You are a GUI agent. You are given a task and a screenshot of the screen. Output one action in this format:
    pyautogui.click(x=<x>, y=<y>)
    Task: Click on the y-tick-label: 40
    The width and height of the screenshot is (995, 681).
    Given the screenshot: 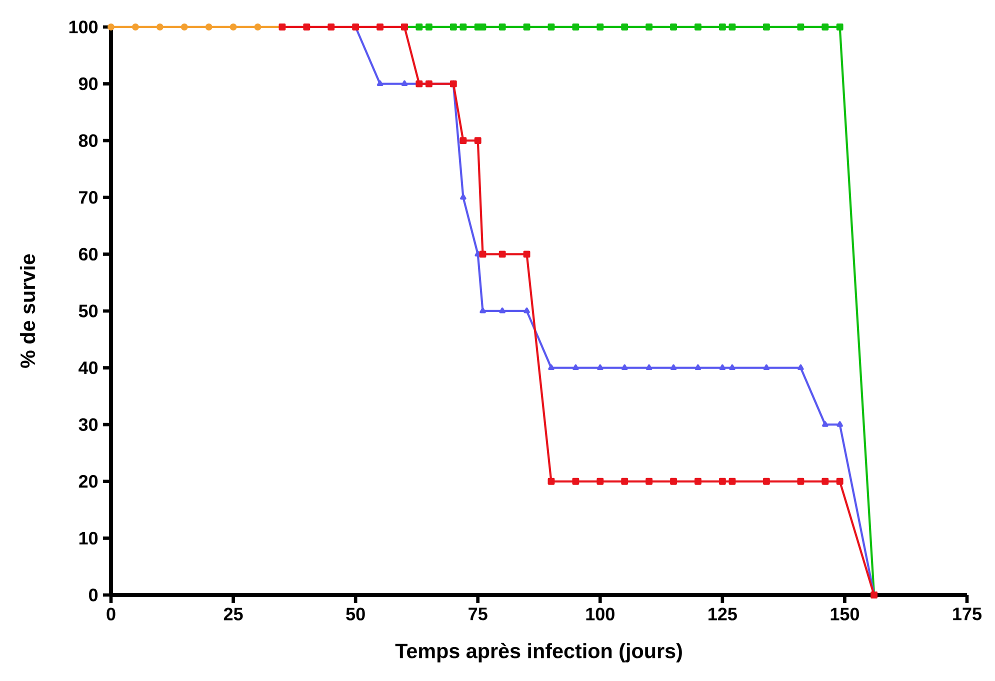 What is the action you would take?
    pyautogui.click(x=88, y=367)
    